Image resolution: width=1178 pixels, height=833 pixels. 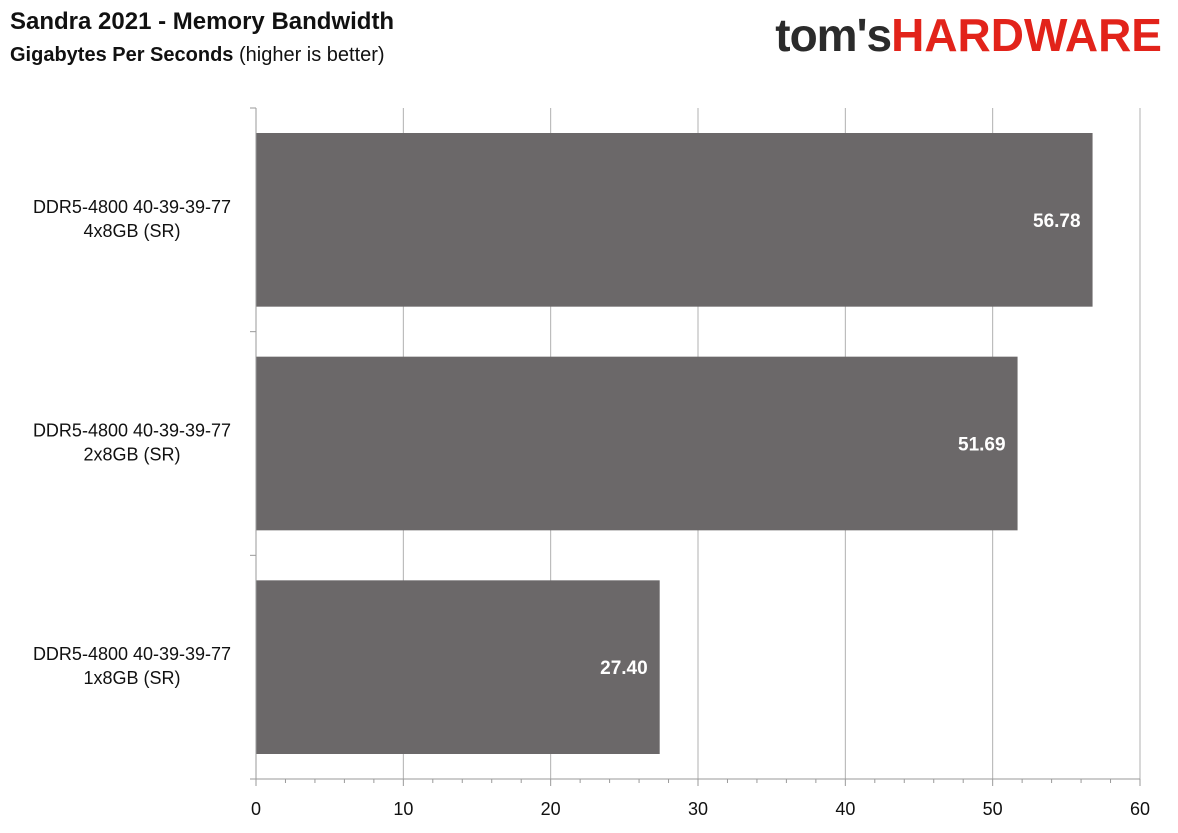 What do you see at coordinates (202, 21) in the screenshot?
I see `chart-title: Sandra 2021 - Memory Bandwidth` at bounding box center [202, 21].